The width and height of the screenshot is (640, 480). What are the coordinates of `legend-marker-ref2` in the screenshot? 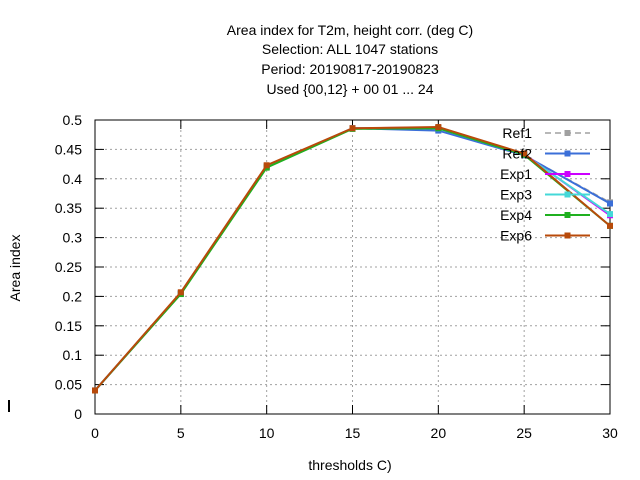 It's located at (567, 153).